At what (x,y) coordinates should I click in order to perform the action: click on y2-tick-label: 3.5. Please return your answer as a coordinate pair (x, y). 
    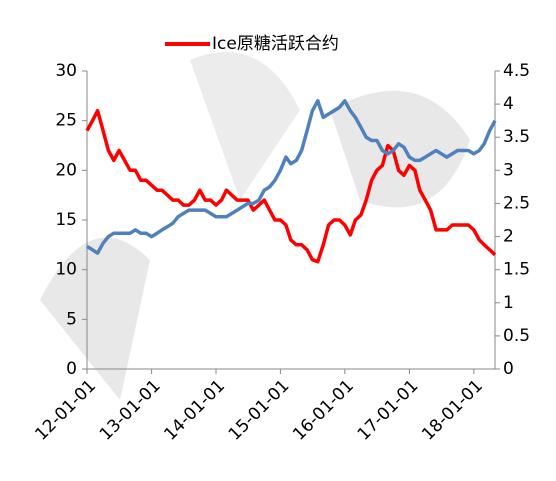
    Looking at the image, I should click on (516, 137).